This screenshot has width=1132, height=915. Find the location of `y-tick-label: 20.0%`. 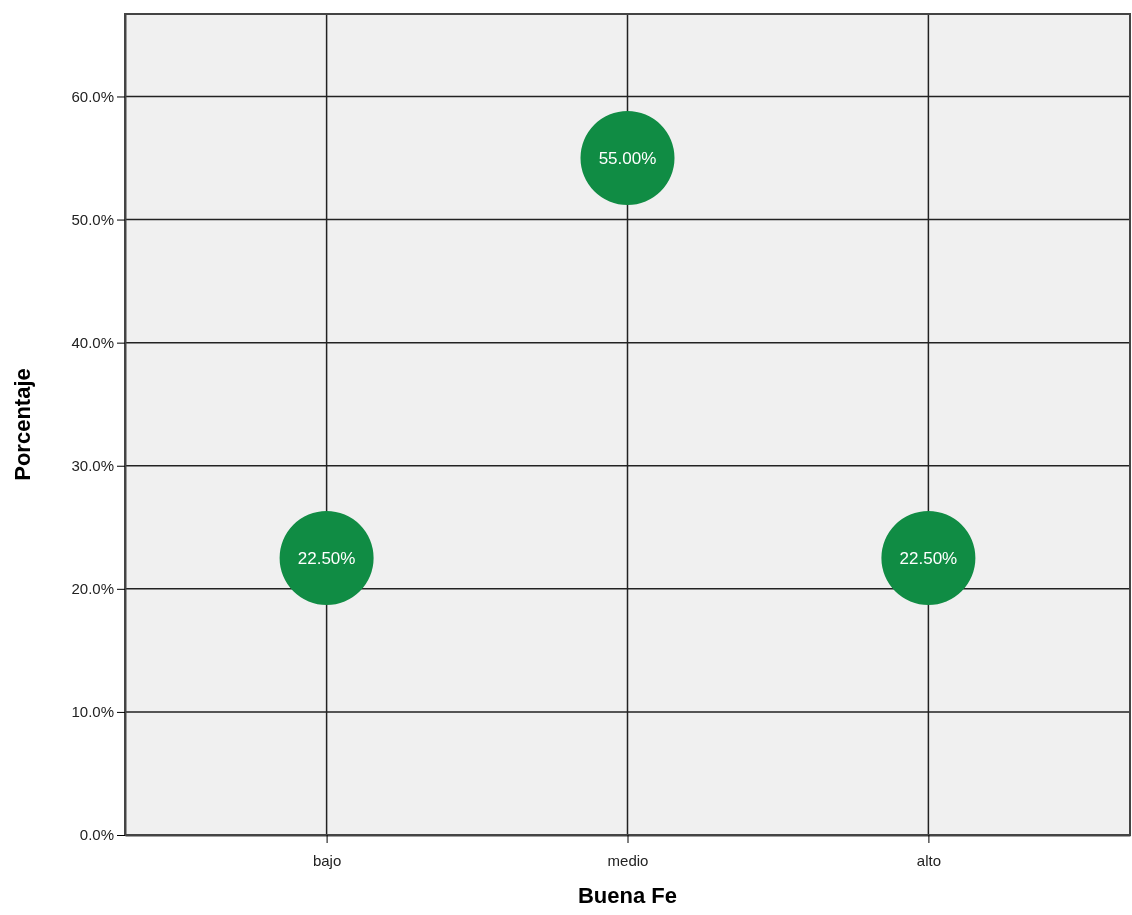

y-tick-label: 20.0% is located at coordinates (92, 589).